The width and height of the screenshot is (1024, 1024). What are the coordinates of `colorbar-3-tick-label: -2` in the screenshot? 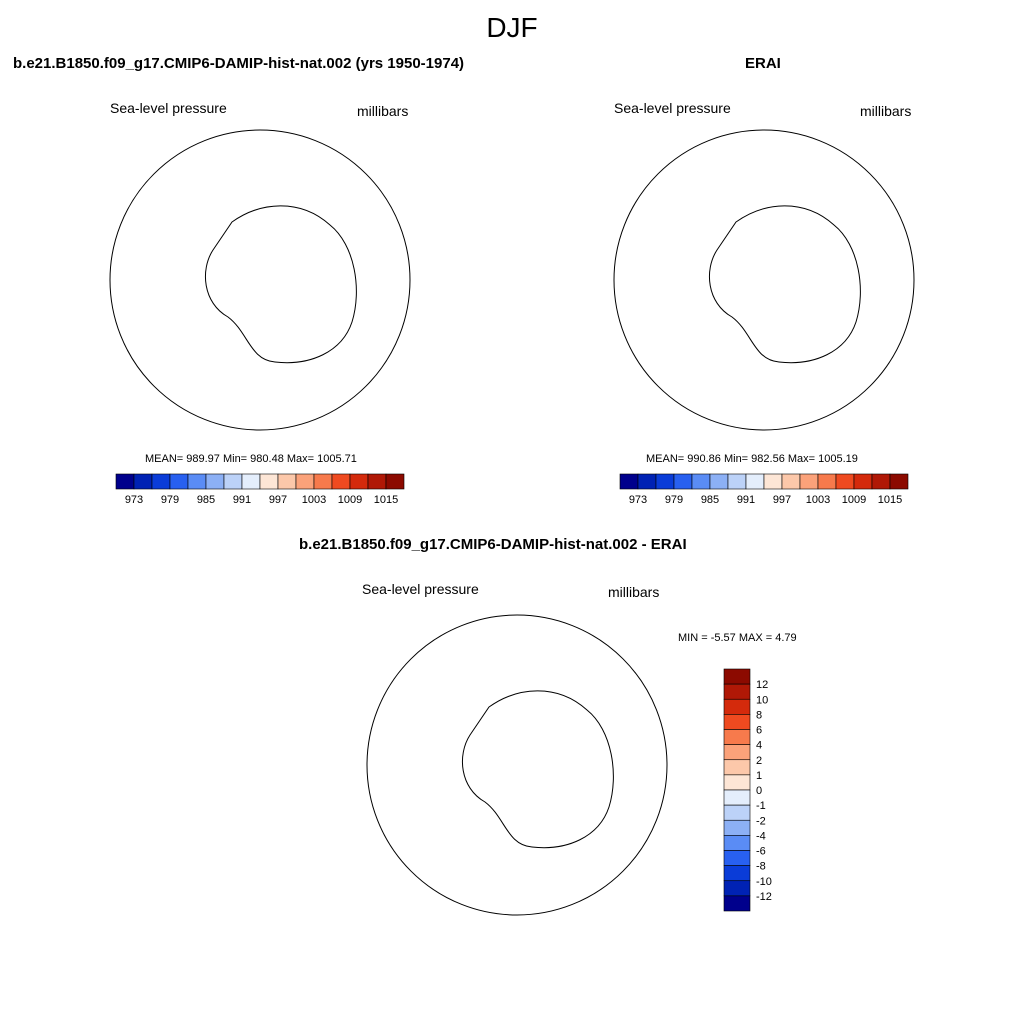 It's located at (761, 821).